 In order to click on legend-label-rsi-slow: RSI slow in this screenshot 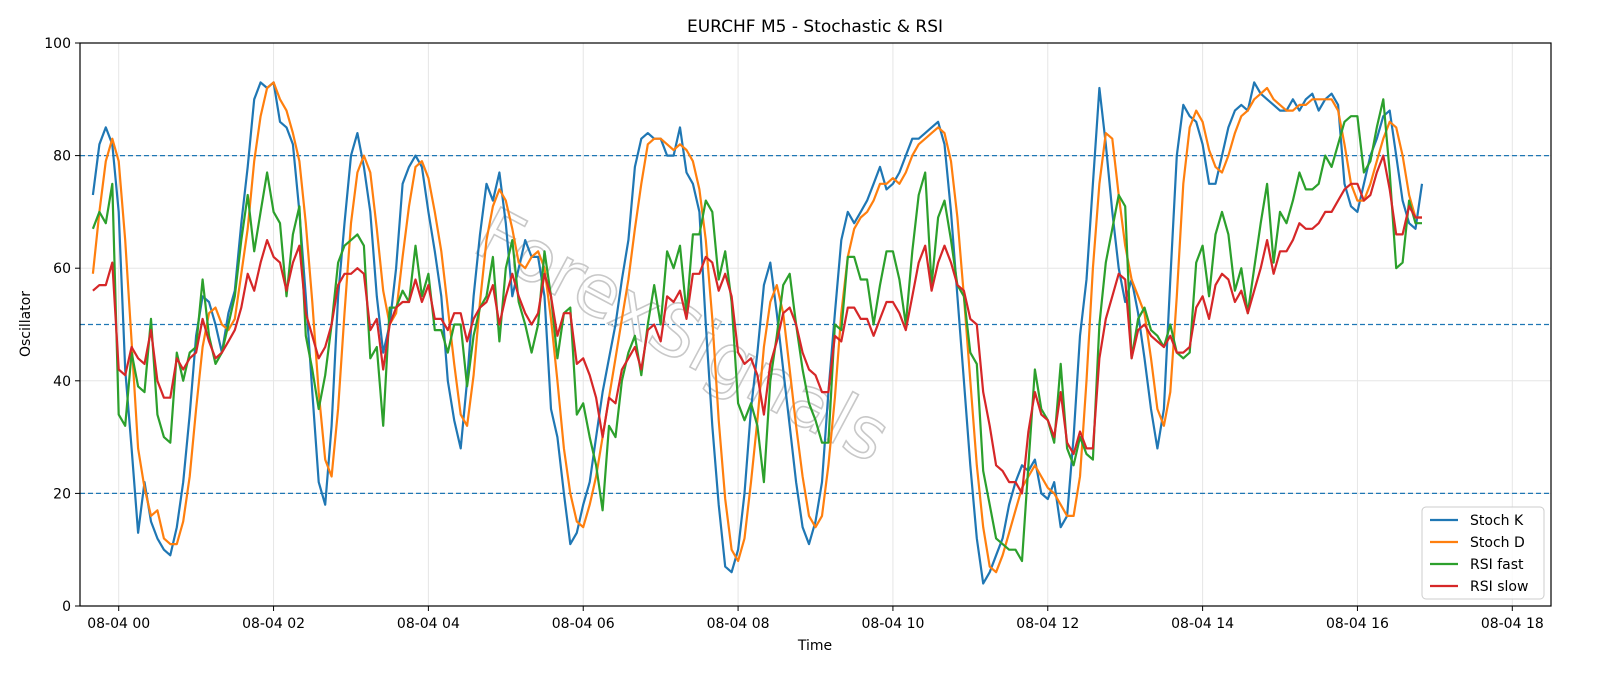, I will do `click(1499, 587)`.